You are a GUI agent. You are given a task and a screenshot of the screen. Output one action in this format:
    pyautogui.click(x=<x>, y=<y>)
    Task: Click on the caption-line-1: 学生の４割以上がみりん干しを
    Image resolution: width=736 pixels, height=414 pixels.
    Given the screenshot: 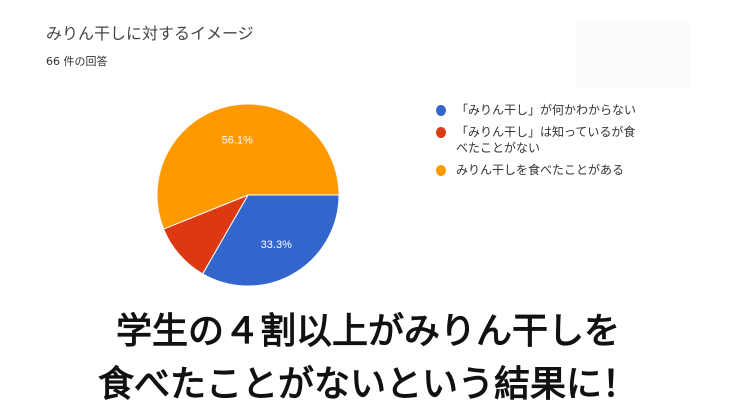 What is the action you would take?
    pyautogui.click(x=367, y=331)
    